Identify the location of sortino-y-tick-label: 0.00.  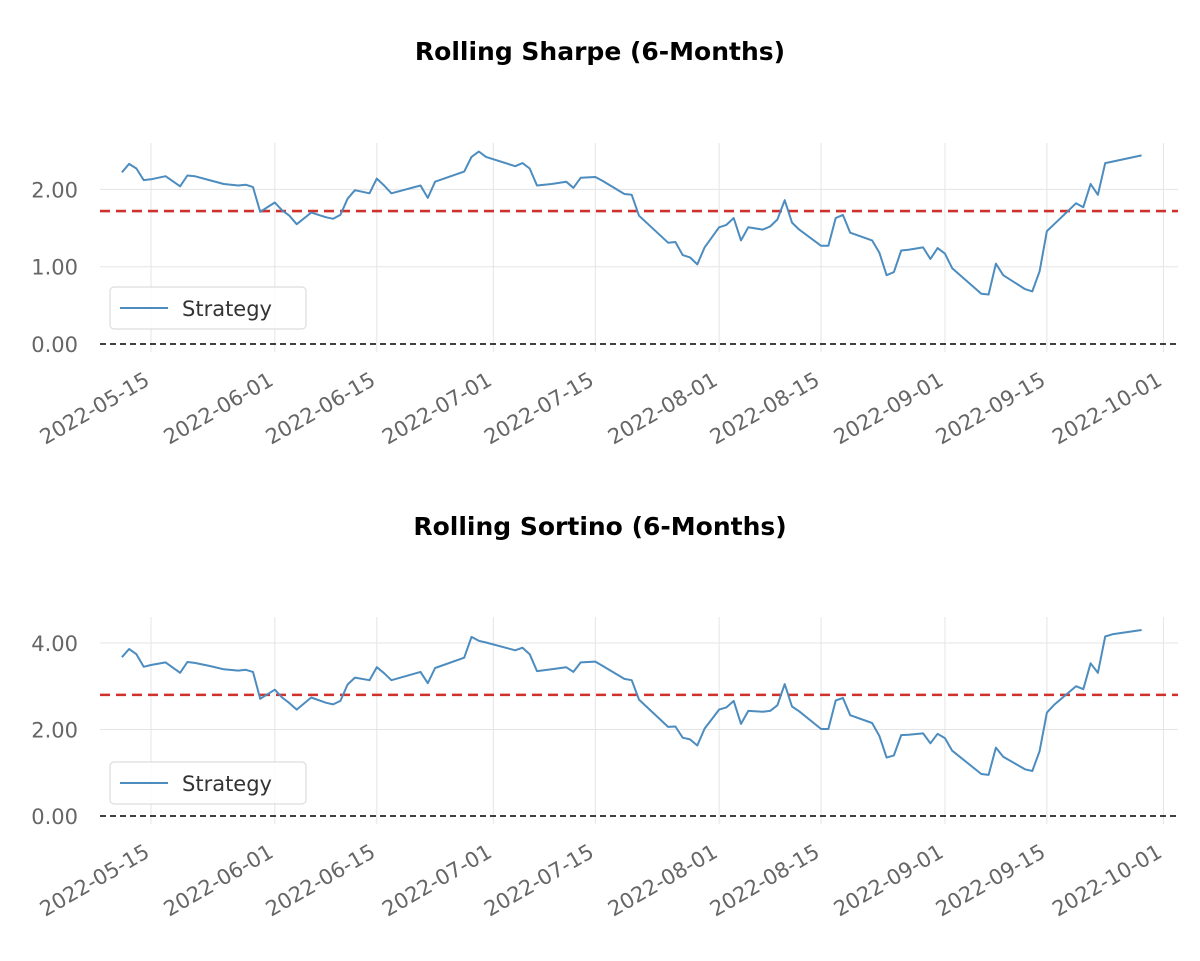
(54, 817).